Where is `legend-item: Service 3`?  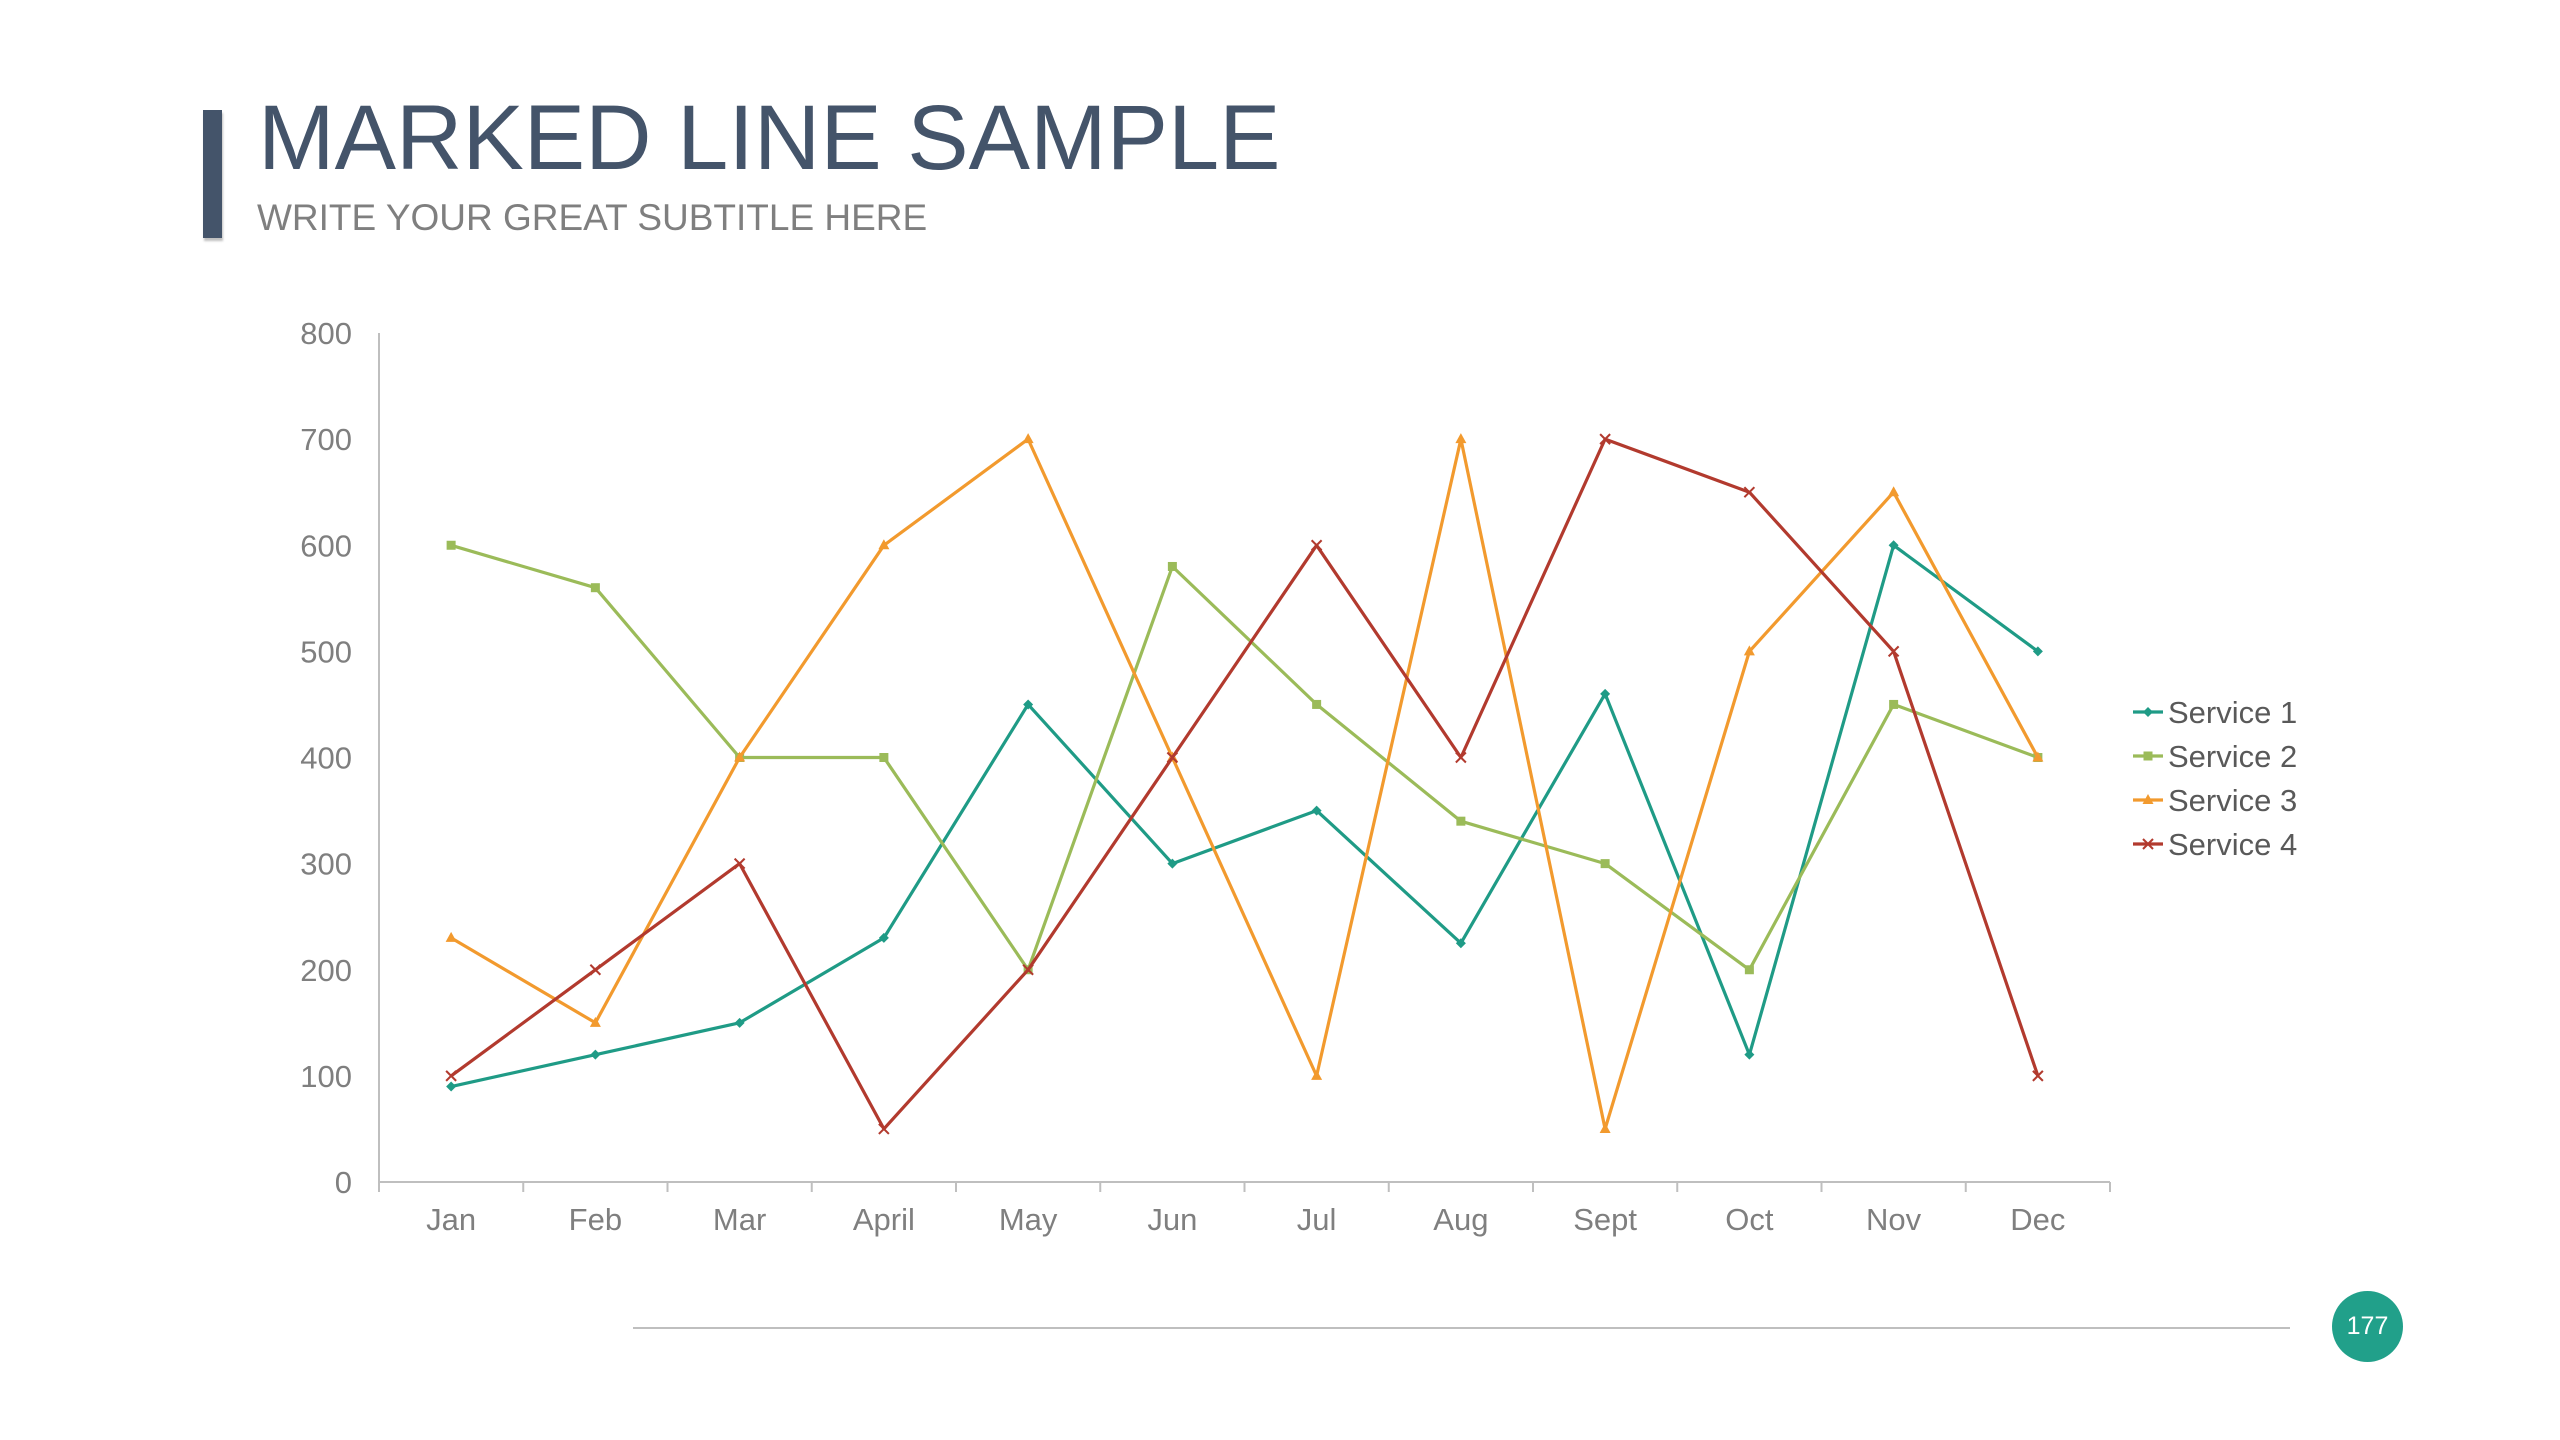 legend-item: Service 3 is located at coordinates (2215, 800).